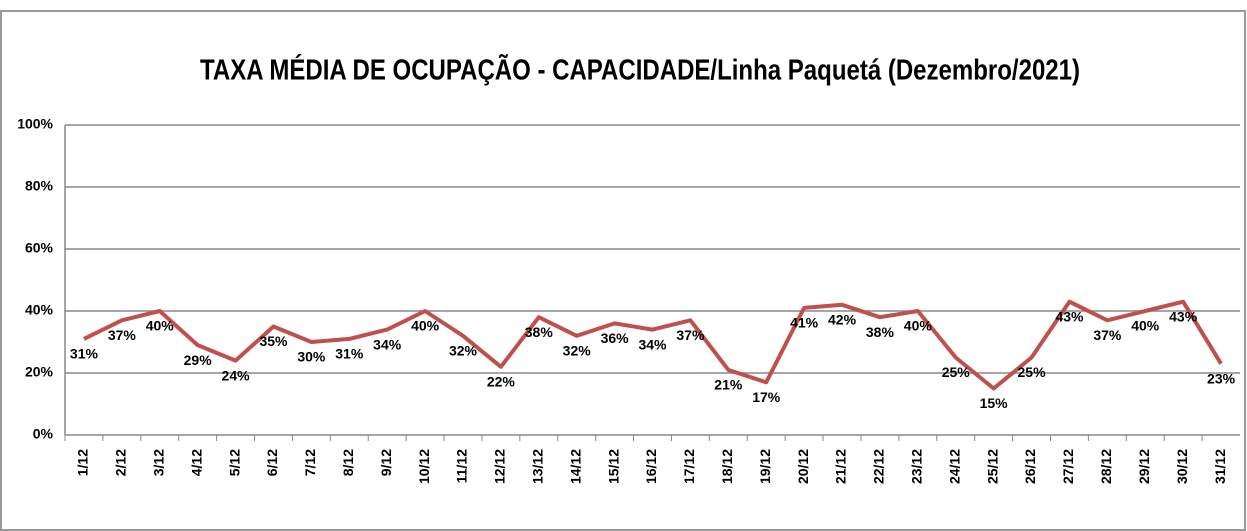 This screenshot has height=531, width=1247. I want to click on x-tick-label: 6/12, so click(272, 462).